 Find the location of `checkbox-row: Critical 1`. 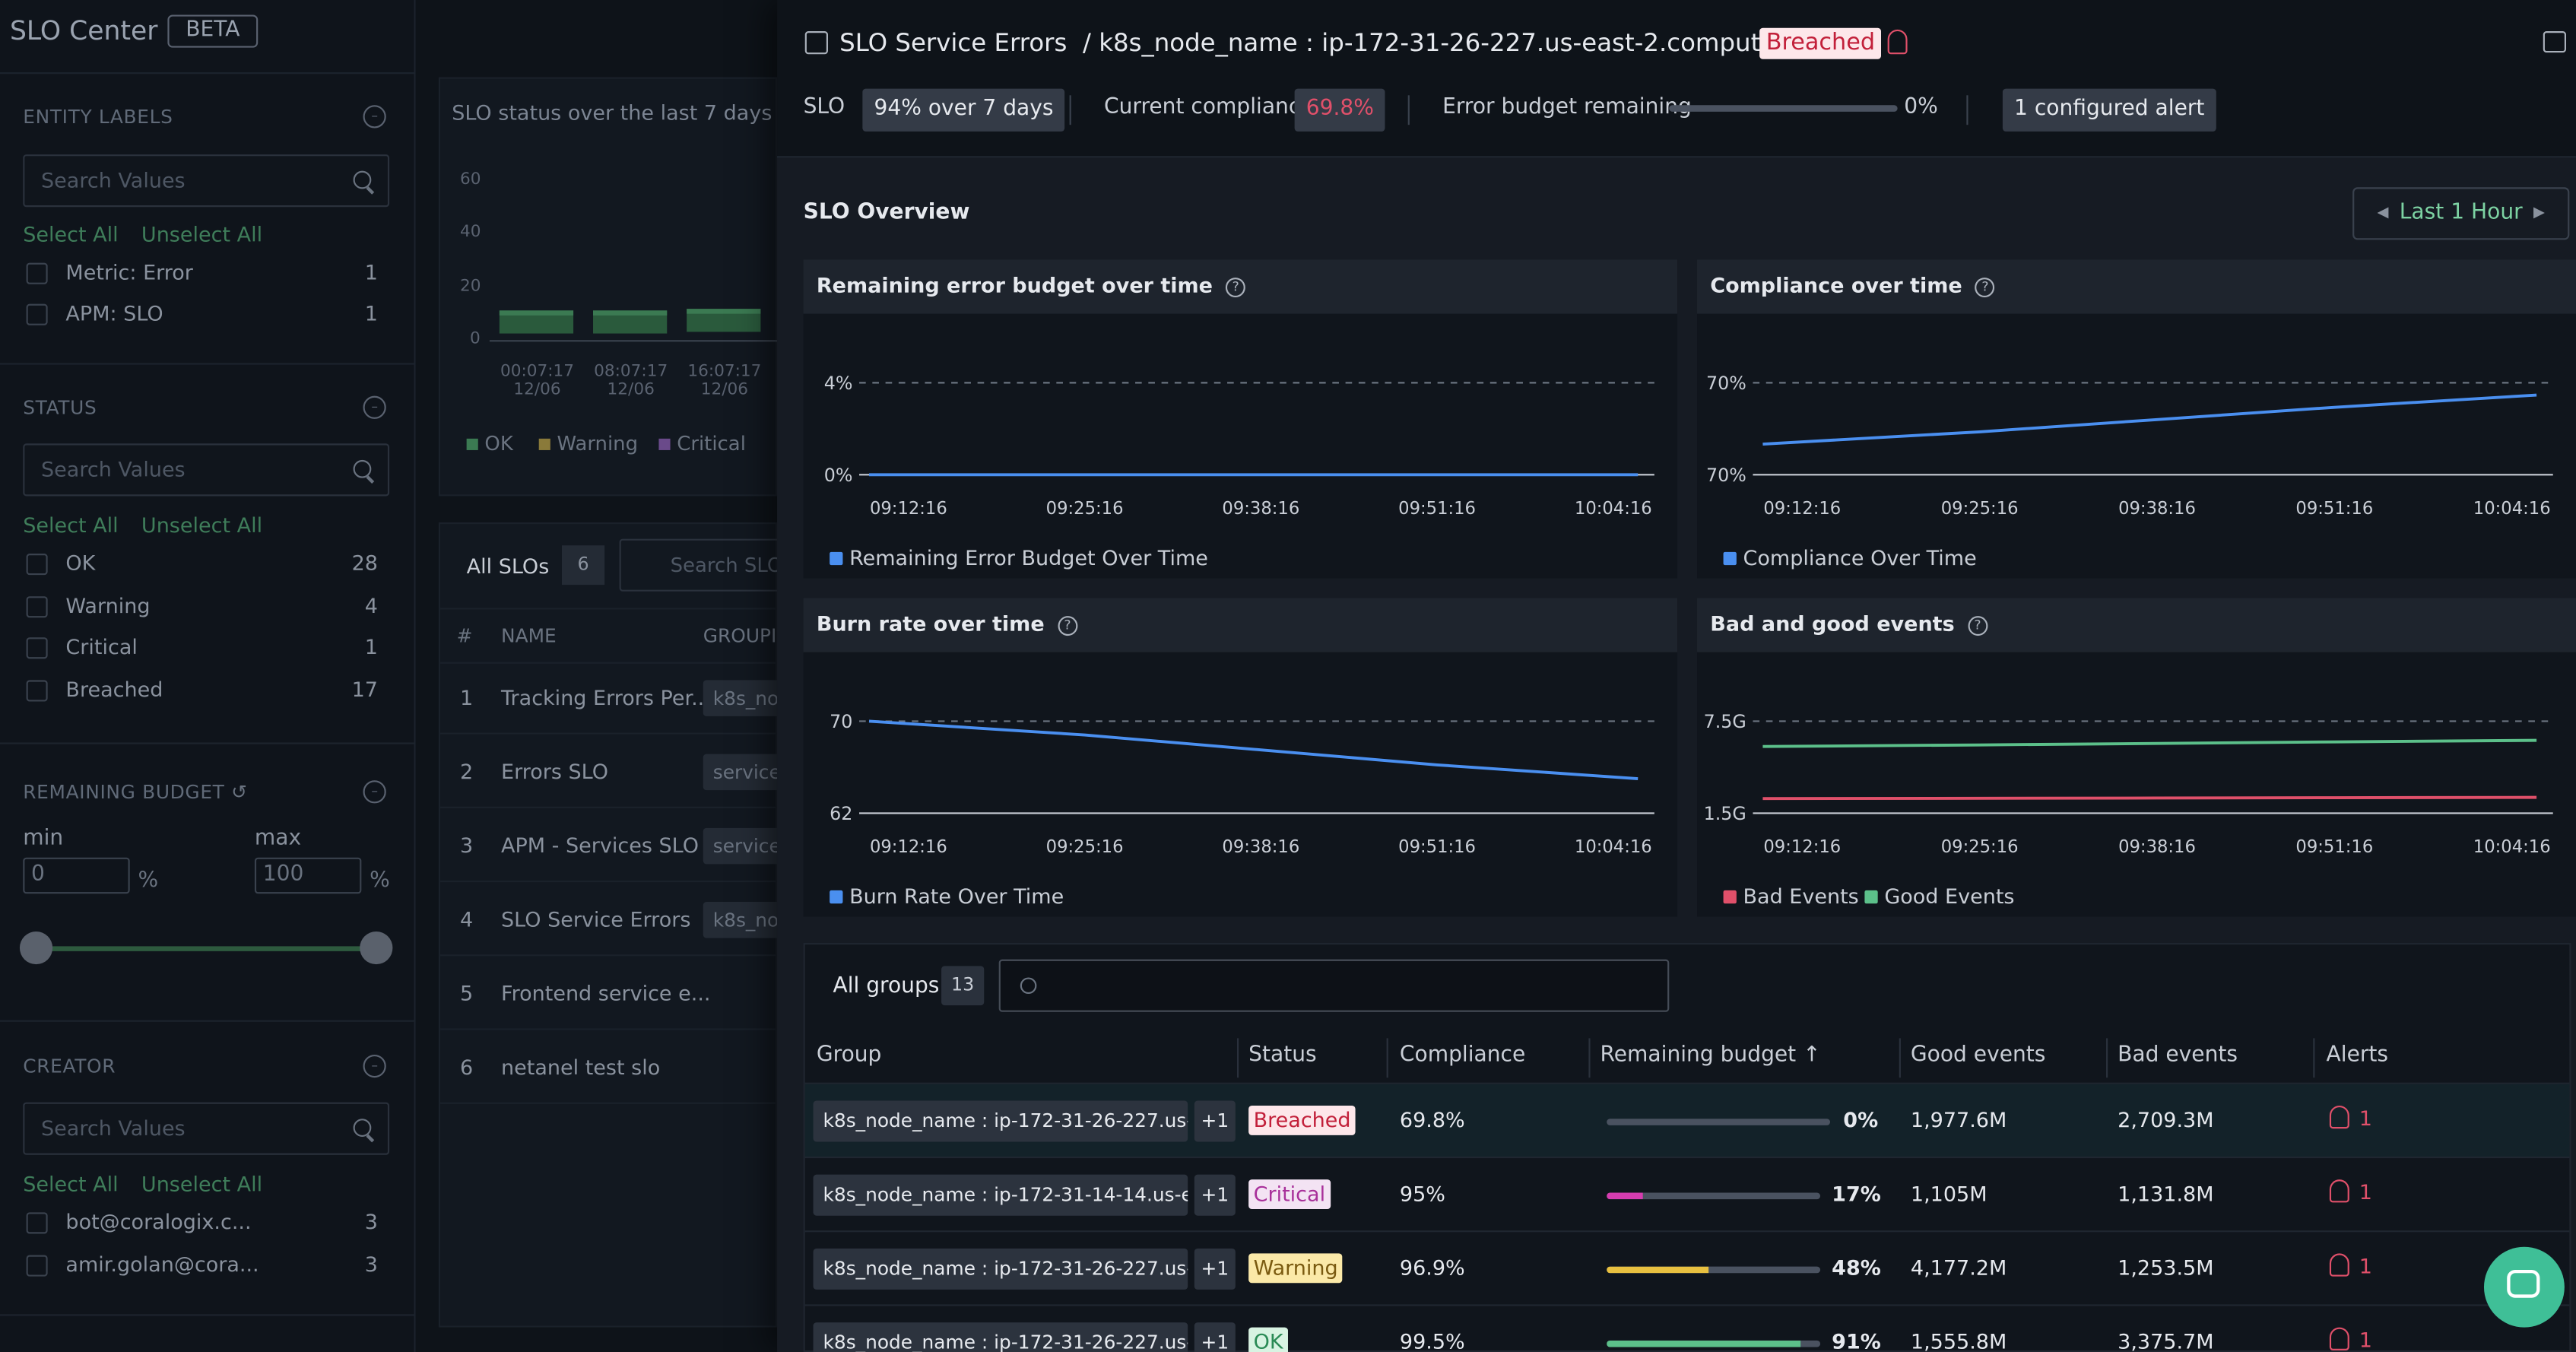

checkbox-row: Critical 1 is located at coordinates (202, 649).